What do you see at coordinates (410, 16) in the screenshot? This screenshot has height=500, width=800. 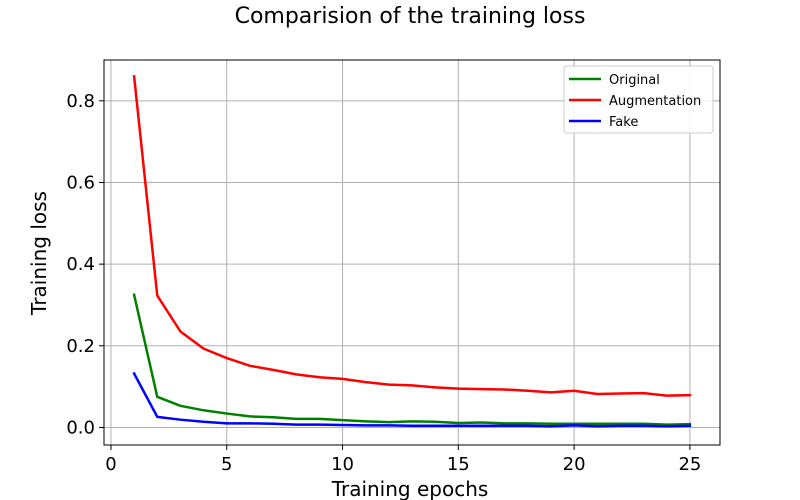 I see `chart-title: Comparision of the training loss` at bounding box center [410, 16].